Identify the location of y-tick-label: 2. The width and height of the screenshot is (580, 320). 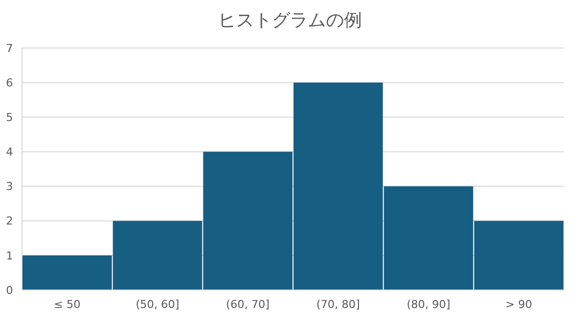
(9, 221).